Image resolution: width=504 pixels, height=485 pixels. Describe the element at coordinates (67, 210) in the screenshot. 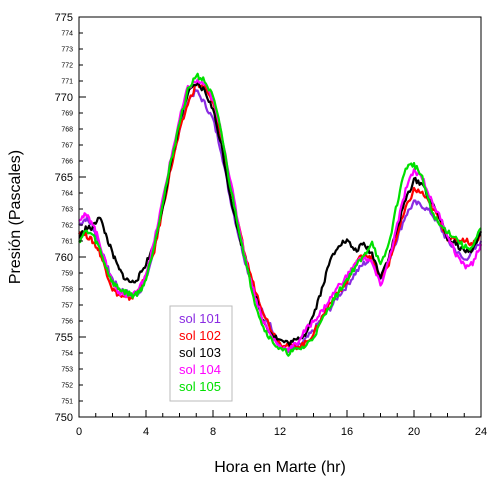

I see `y-minor-tick-label: 763` at that location.